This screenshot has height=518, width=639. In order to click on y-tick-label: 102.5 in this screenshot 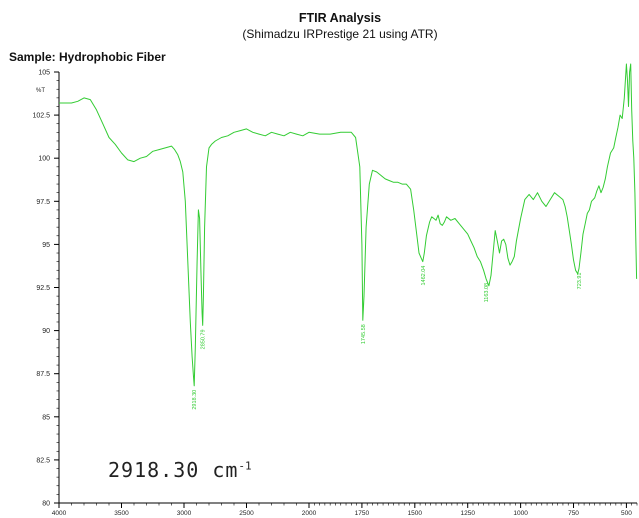, I will do `click(41, 116)`.